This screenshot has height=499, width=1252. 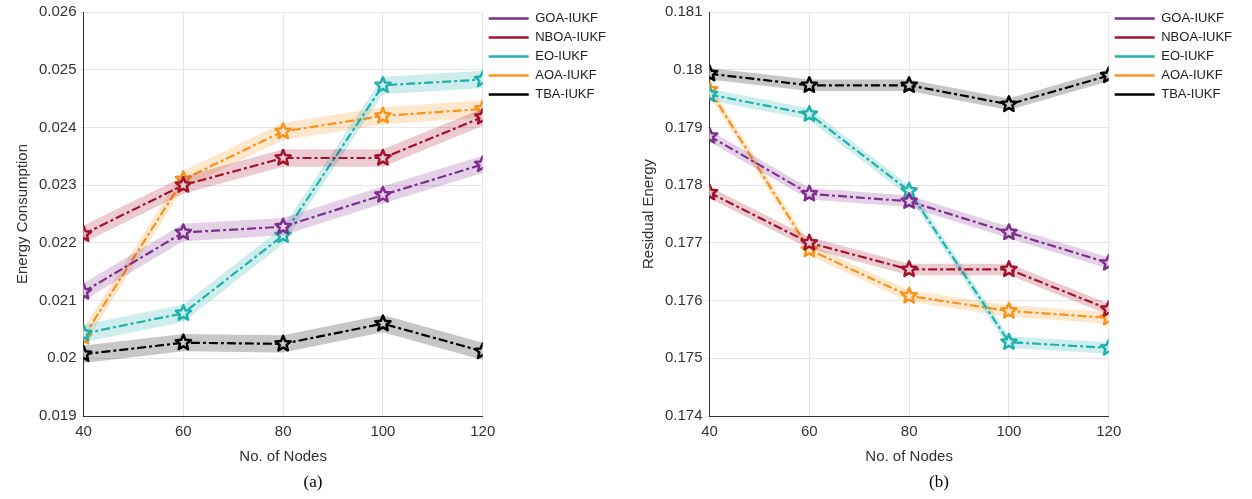 What do you see at coordinates (683, 415) in the screenshot?
I see `y-tick-label: 0.174` at bounding box center [683, 415].